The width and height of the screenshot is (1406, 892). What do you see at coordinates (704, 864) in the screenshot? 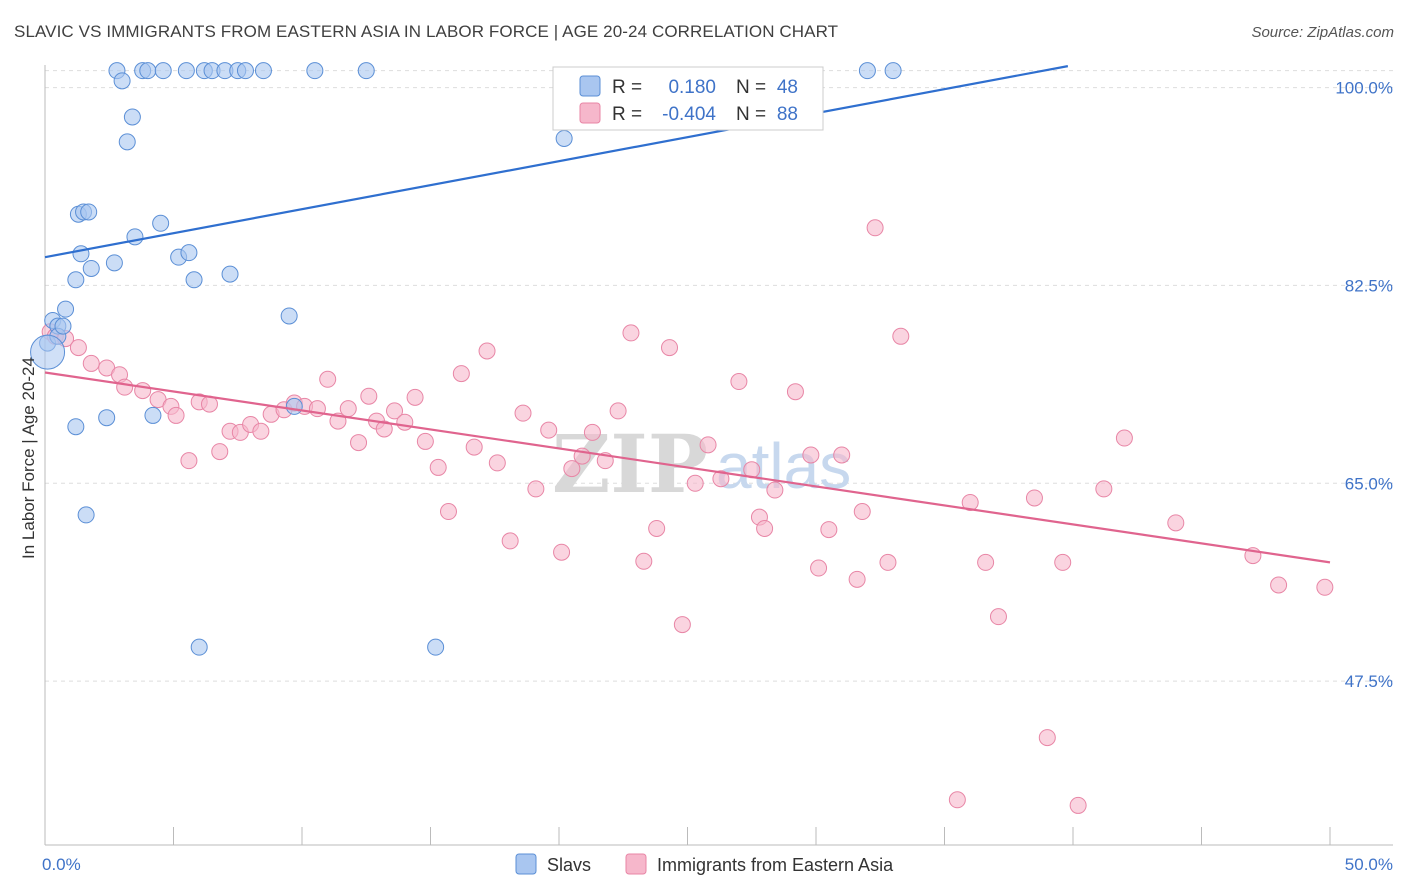
I see `series-legend: Slavs Immigrants from Eastern Asia` at bounding box center [704, 864].